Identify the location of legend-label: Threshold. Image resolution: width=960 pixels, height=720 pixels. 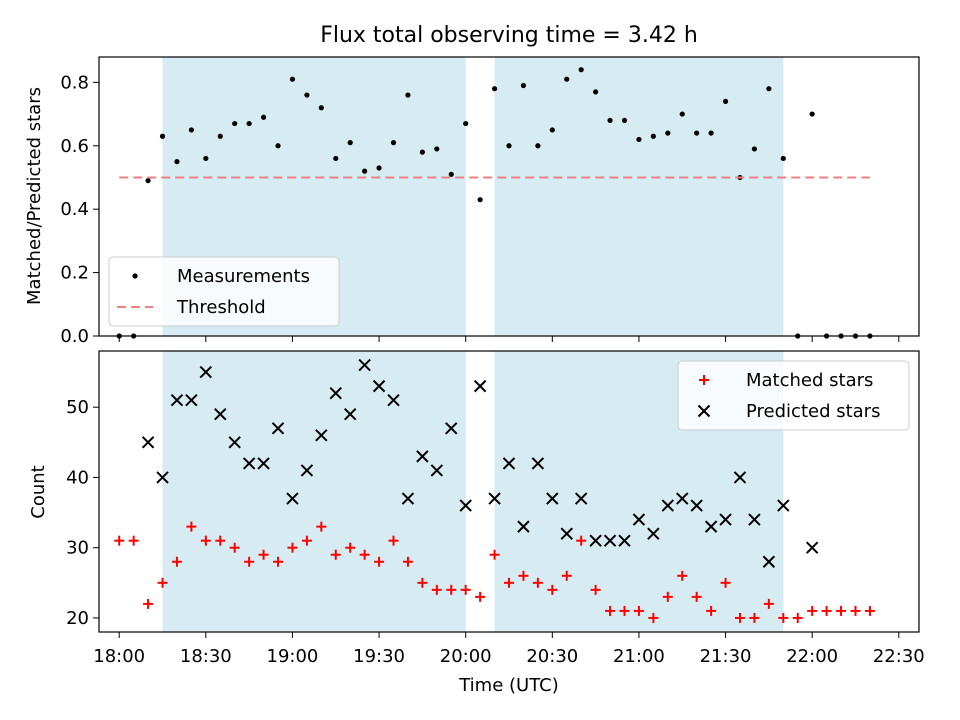
(221, 307).